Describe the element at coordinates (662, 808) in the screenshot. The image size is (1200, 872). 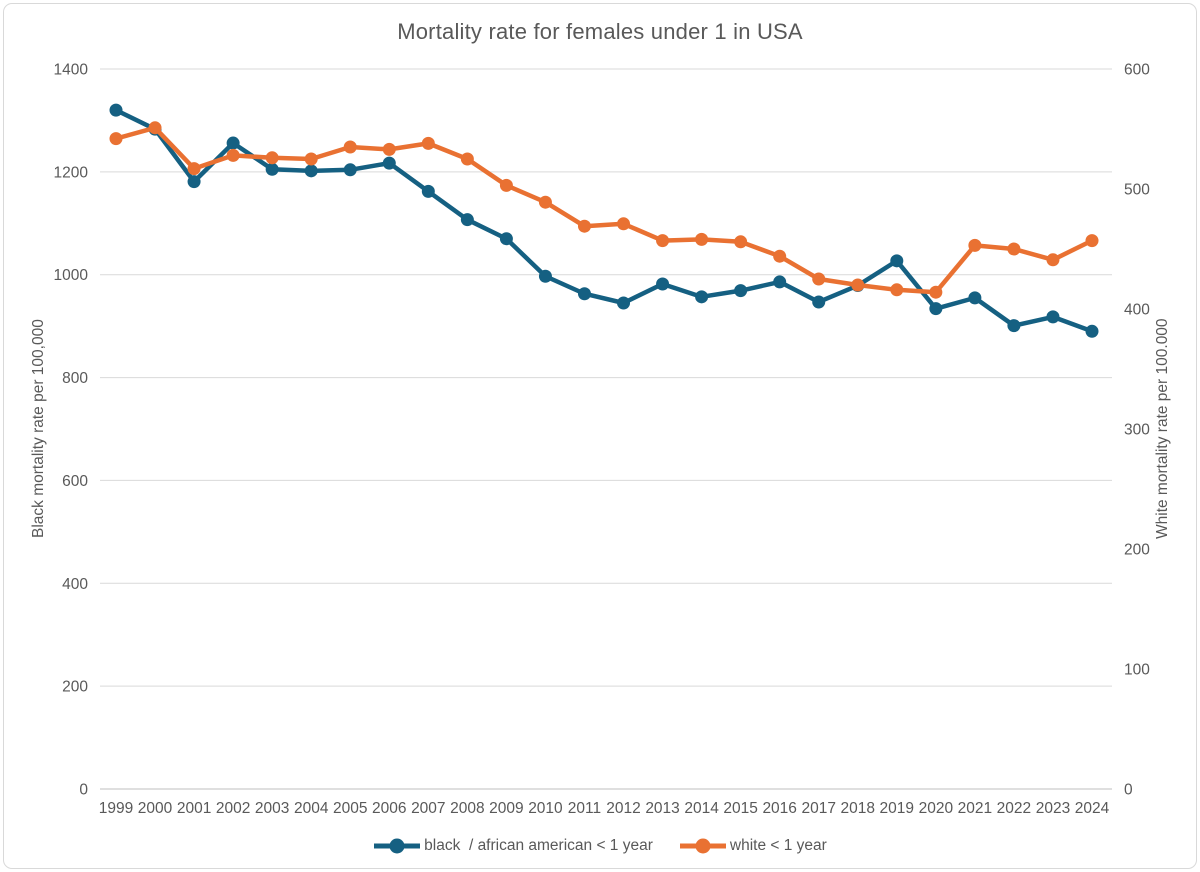
I see `x-axis-tick-label: 2013` at that location.